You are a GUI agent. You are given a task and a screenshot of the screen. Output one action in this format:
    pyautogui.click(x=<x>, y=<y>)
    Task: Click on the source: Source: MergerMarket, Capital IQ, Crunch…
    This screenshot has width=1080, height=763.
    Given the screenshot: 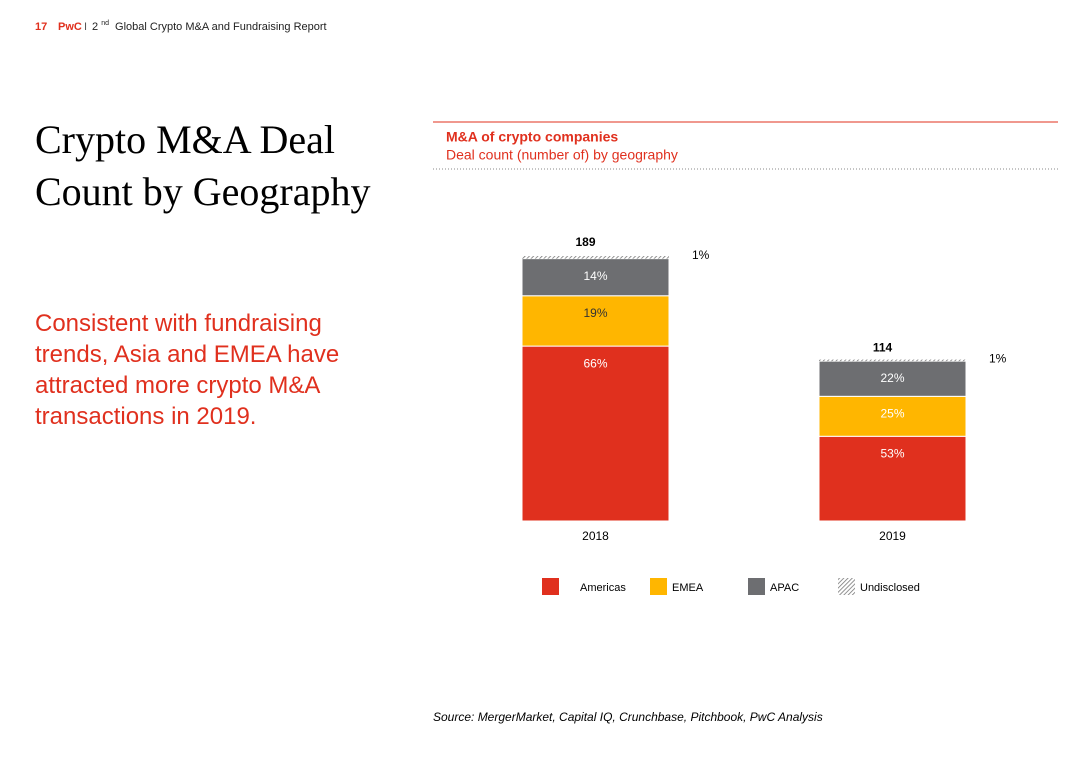 What is the action you would take?
    pyautogui.click(x=628, y=717)
    